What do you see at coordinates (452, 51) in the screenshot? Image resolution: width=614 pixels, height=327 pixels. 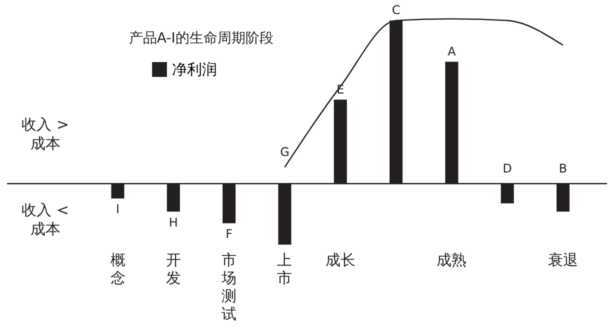 I see `x-tick-label: A` at bounding box center [452, 51].